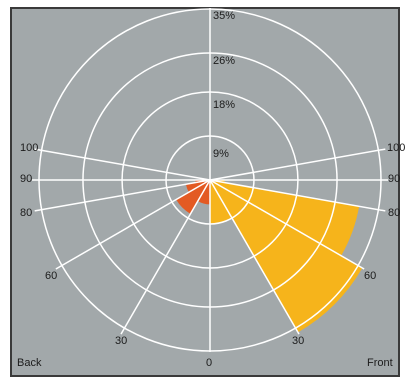 This screenshot has height=388, width=406. I want to click on angle-label-right: 90, so click(394, 179).